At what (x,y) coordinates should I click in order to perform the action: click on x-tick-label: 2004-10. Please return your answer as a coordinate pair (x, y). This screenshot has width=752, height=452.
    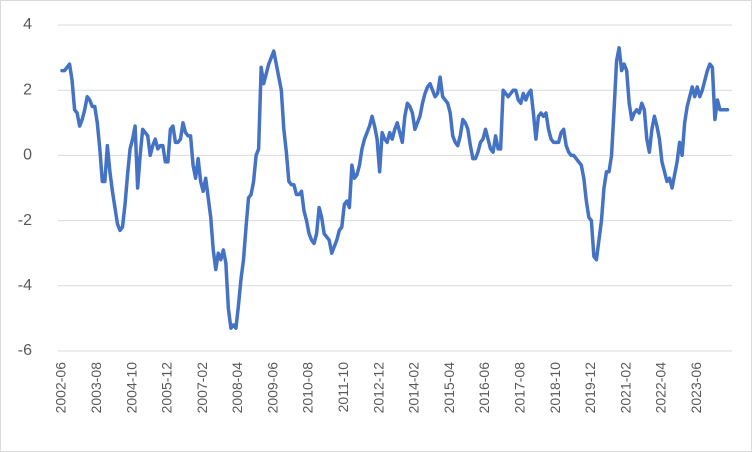
    Looking at the image, I should click on (131, 388).